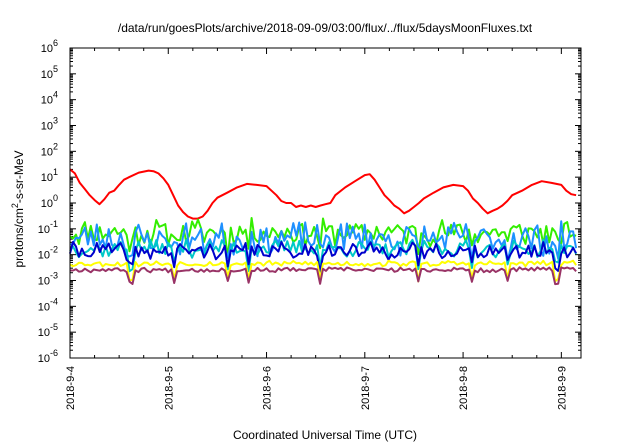 This screenshot has width=640, height=448. What do you see at coordinates (55, 43) in the screenshot?
I see `y-tick-exp: 6` at bounding box center [55, 43].